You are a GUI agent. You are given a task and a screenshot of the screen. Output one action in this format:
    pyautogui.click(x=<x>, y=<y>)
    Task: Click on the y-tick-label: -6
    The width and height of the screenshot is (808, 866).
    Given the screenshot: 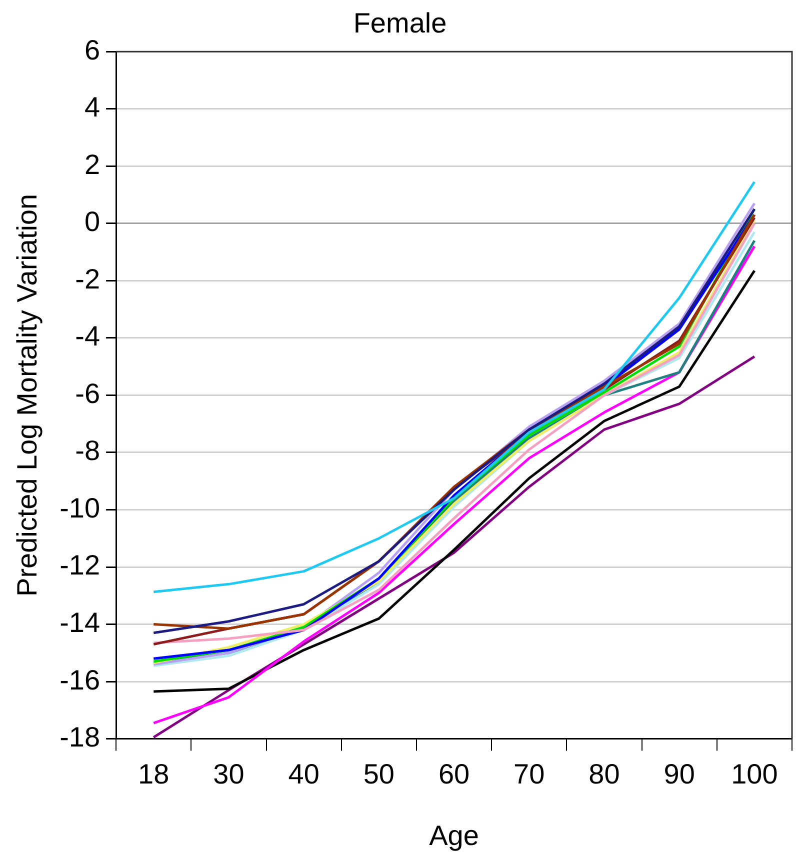 What is the action you would take?
    pyautogui.click(x=87, y=393)
    